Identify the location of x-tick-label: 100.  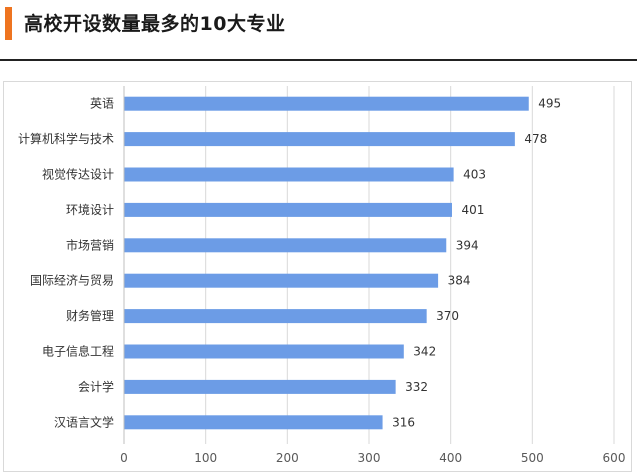
(205, 458).